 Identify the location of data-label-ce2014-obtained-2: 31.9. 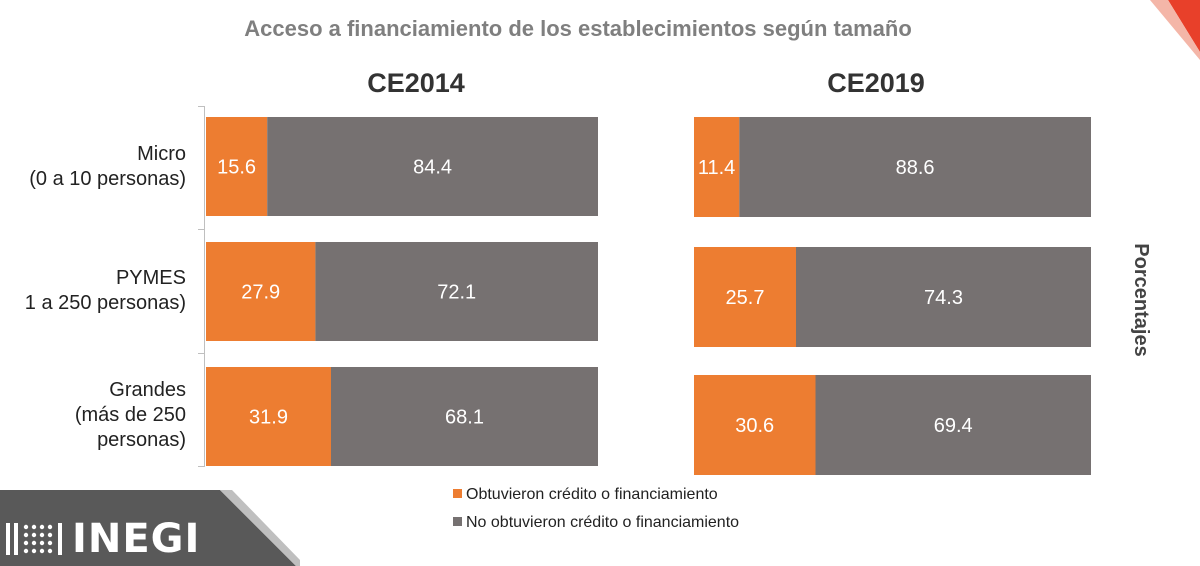
(268, 418).